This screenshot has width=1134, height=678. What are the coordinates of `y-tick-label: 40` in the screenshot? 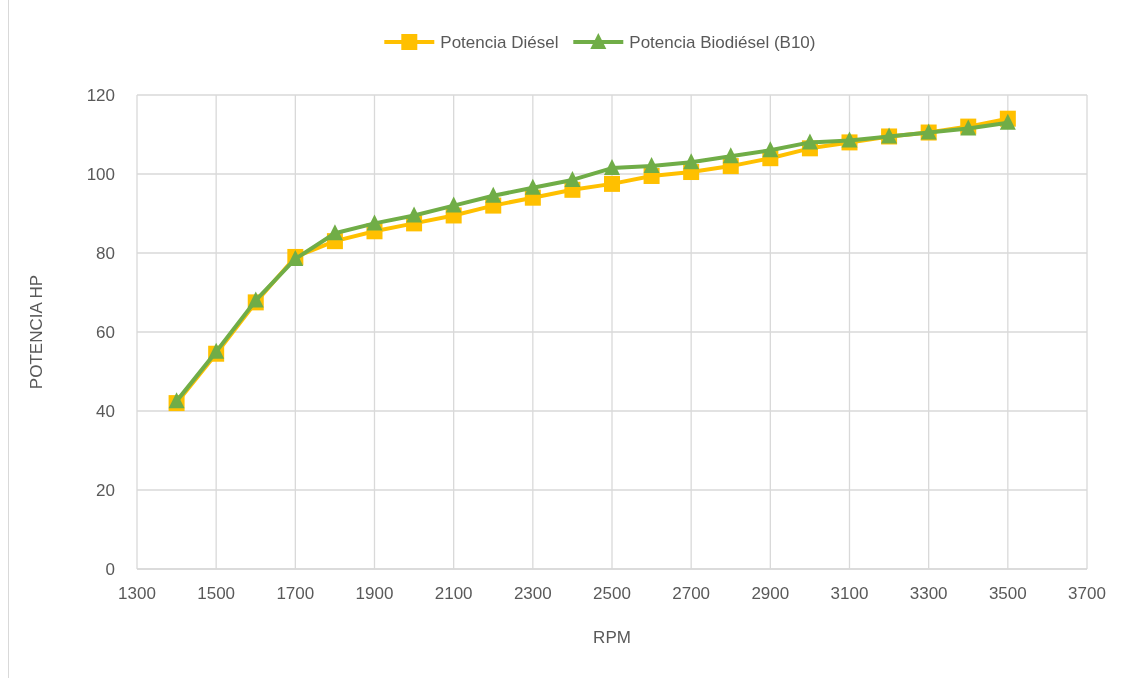 It's located at (105, 411).